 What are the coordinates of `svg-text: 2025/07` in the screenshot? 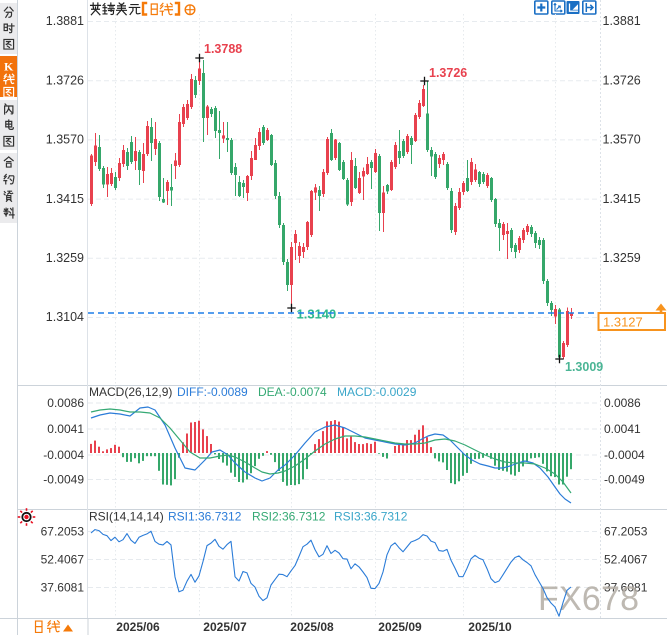 It's located at (225, 627).